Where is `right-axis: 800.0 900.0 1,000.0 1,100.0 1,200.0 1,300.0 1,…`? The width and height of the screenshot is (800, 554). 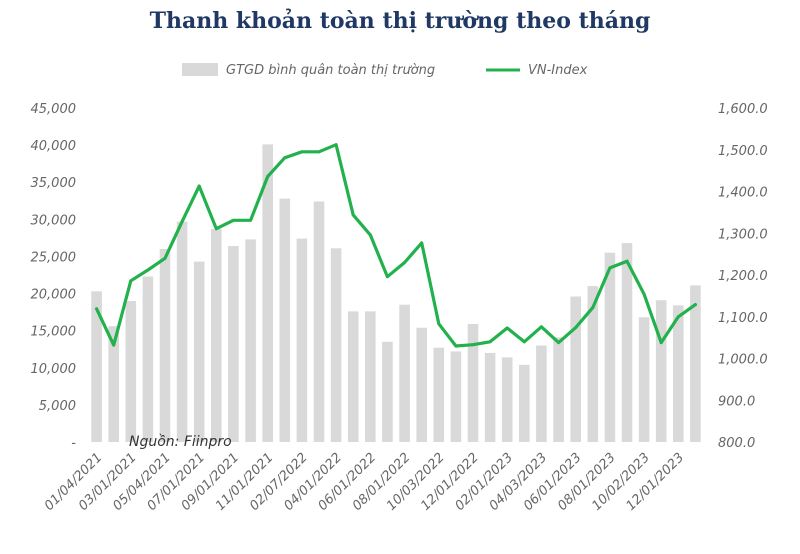
right-axis: 800.0 900.0 1,000.0 1,100.0 1,200.0 1,300.0 1,… is located at coordinates (743, 276).